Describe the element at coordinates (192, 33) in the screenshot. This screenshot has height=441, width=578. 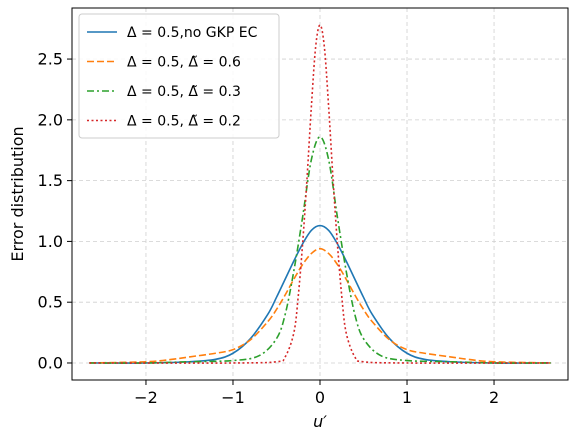
I see `legend-label: Δ = 0.5,no GKP EC` at that location.